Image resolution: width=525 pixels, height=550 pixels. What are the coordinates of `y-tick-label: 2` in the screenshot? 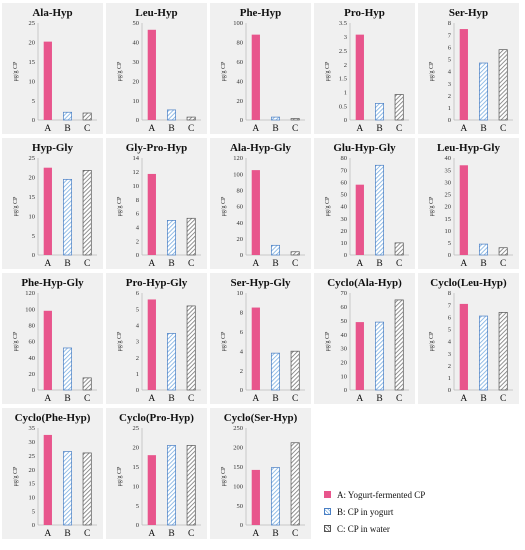 It's located at (345, 65).